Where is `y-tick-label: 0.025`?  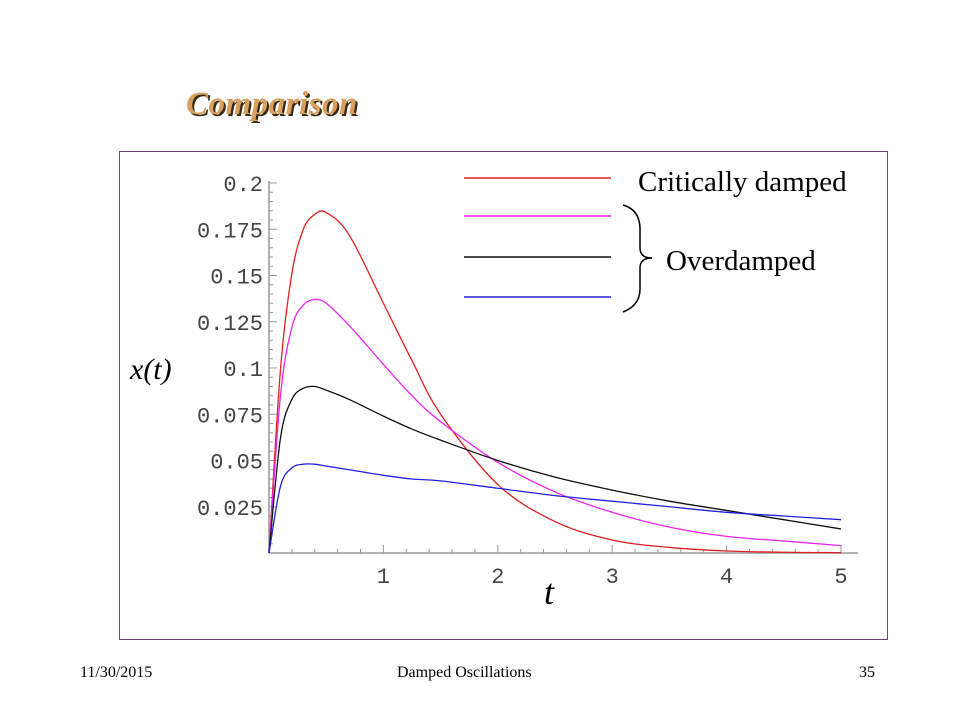 y-tick-label: 0.025 is located at coordinates (230, 509).